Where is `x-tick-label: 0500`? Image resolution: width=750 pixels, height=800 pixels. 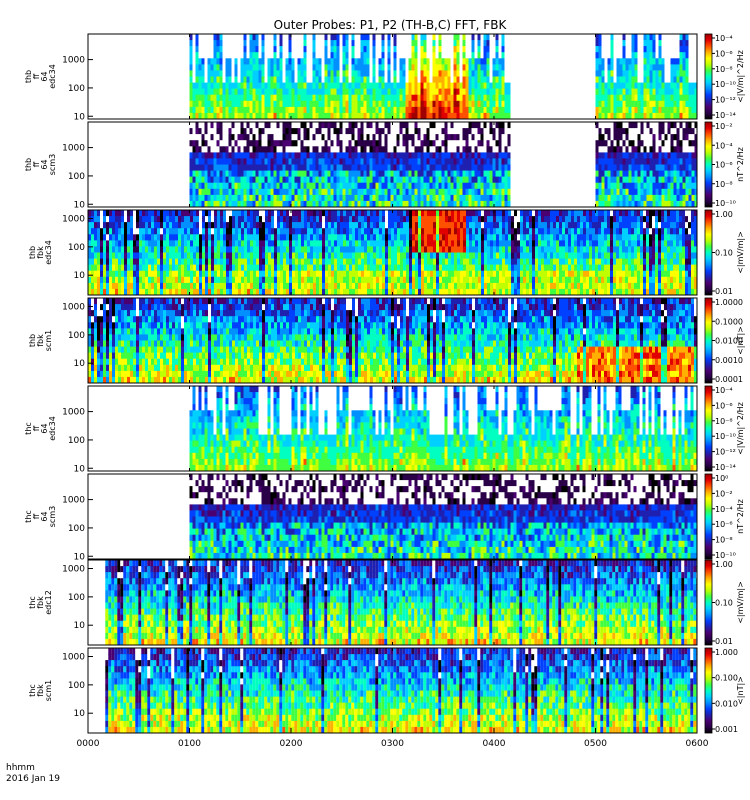
x-tick-label: 0500 is located at coordinates (595, 744).